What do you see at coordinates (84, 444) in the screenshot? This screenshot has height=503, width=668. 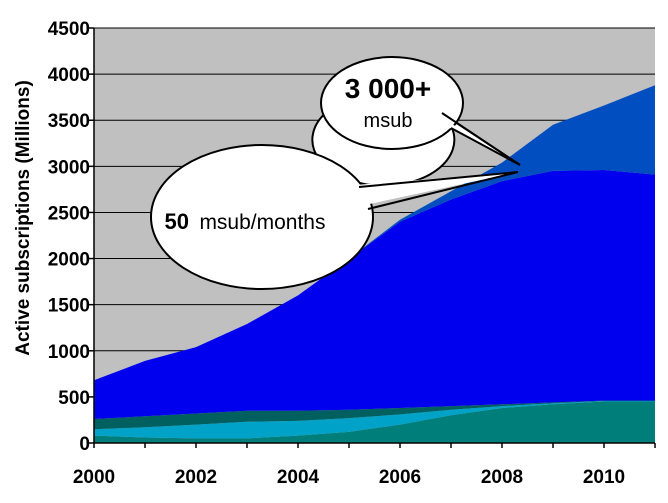 I see `y-tick-label-0: 0` at bounding box center [84, 444].